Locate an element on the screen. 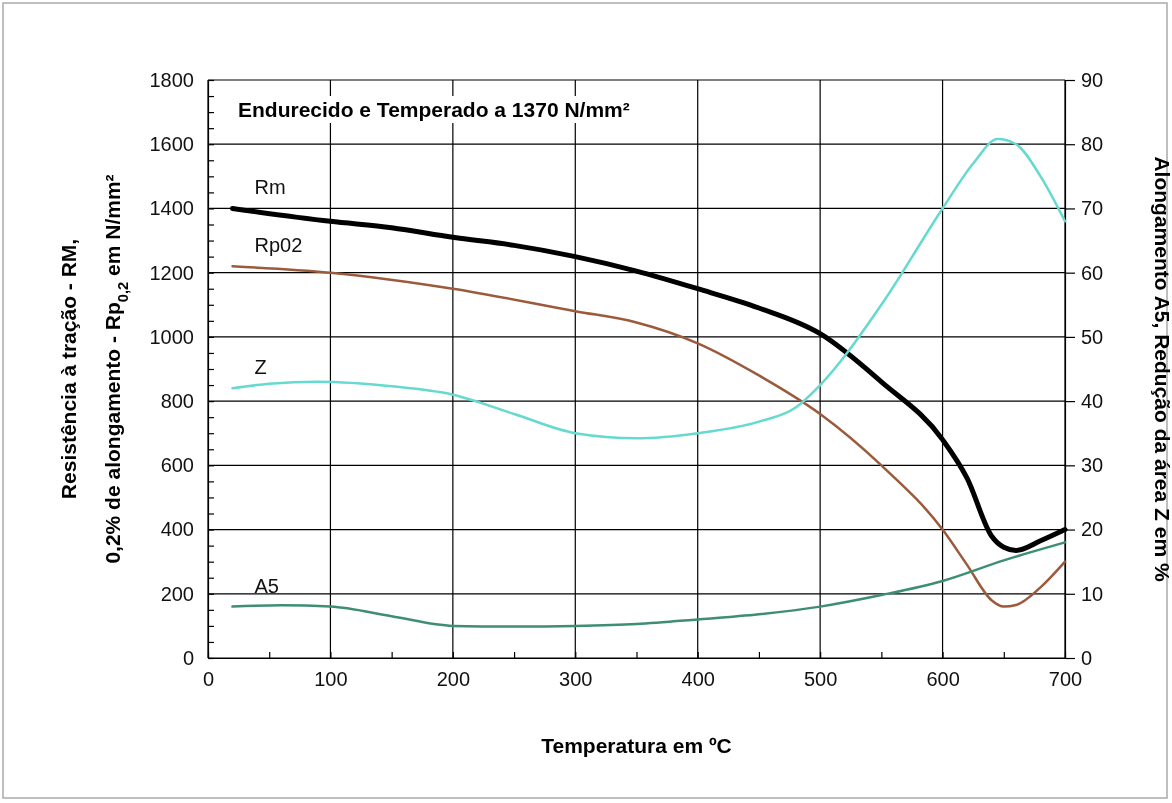 Image resolution: width=1172 pixels, height=803 pixels. series-label: Rp02 is located at coordinates (278, 245).